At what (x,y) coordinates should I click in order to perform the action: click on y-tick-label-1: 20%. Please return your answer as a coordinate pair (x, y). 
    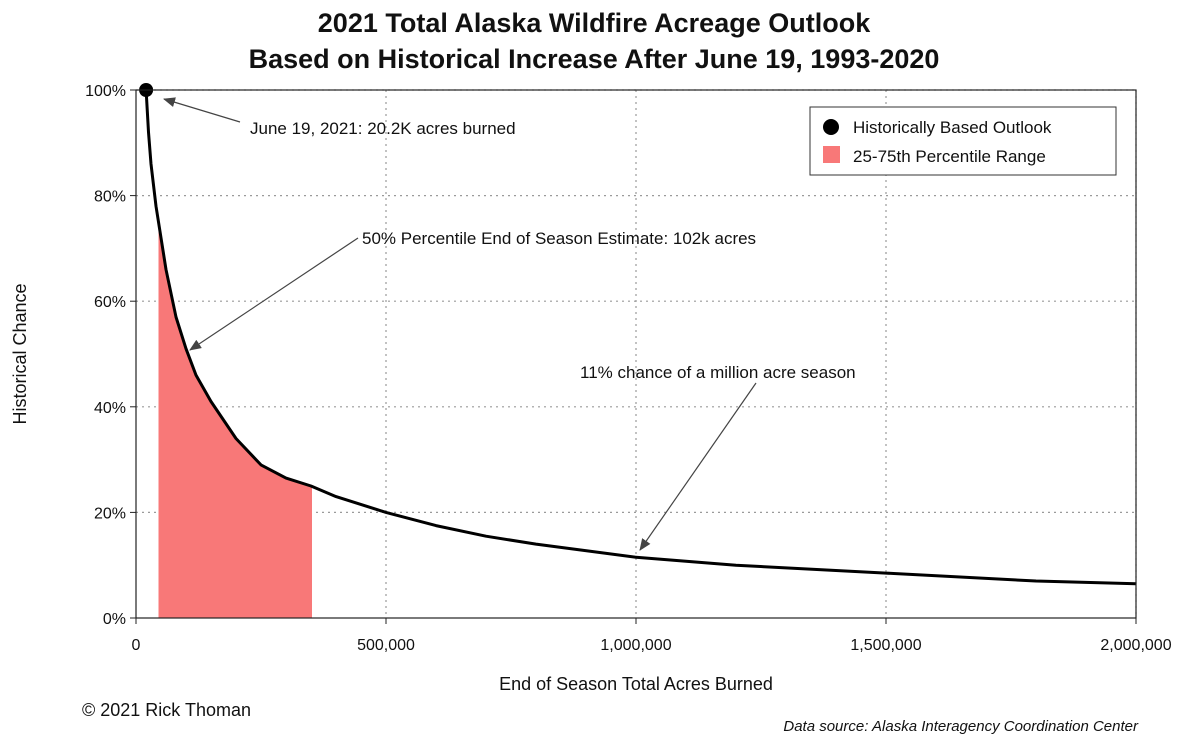
    Looking at the image, I should click on (110, 513).